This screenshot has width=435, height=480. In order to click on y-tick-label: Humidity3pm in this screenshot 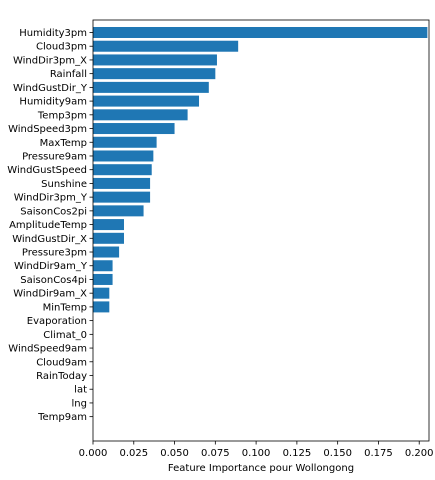, I will do `click(53, 33)`.